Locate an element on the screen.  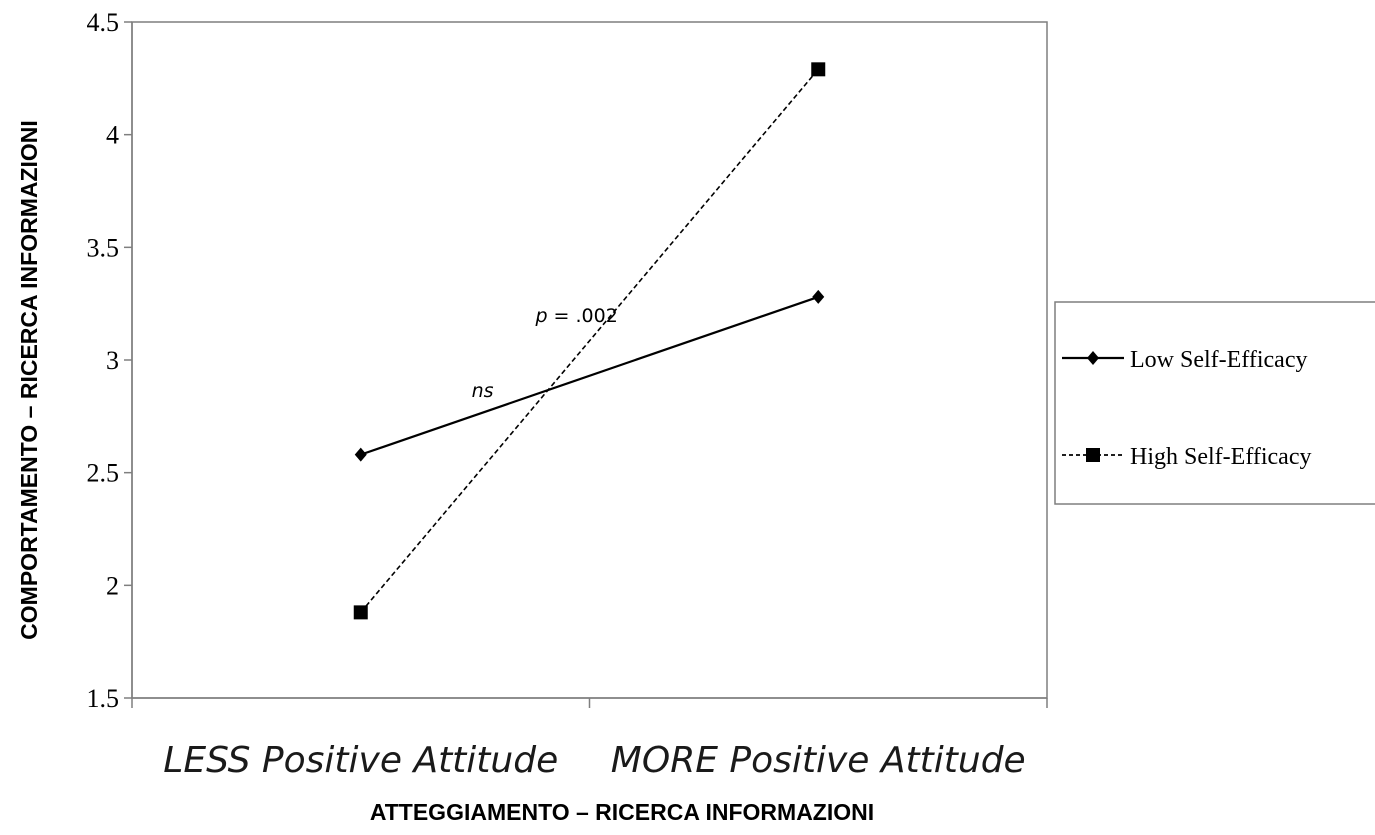
annotation-italic: ns is located at coordinates (483, 391).